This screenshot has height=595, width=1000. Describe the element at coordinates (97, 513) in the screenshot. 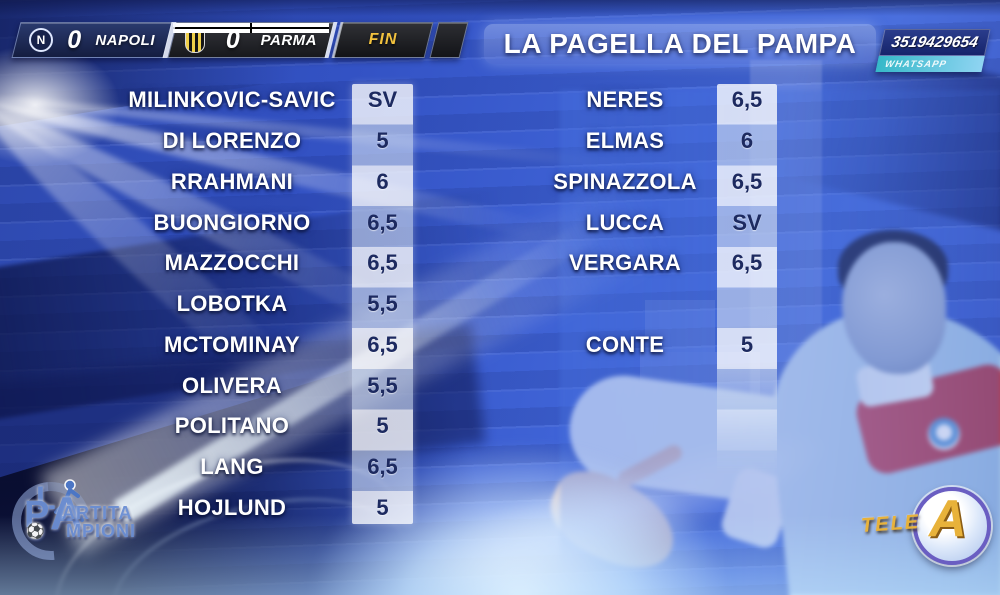

I see `logo-text-artita: ARTITA` at that location.